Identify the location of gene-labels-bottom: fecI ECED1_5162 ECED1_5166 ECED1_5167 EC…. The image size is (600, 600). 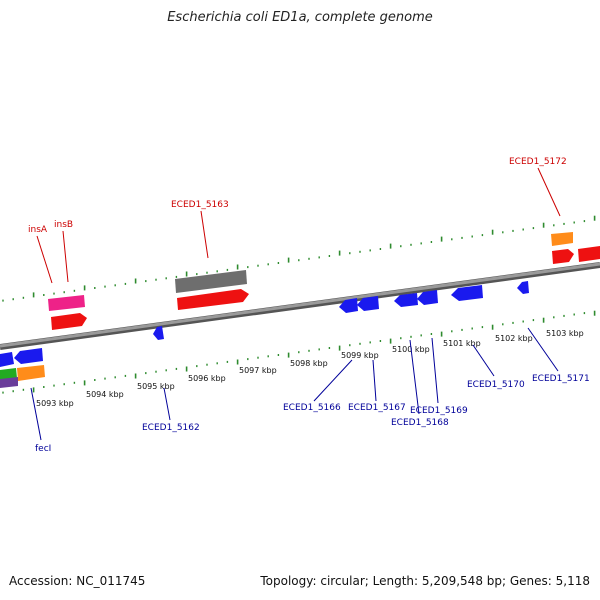
(312, 414).